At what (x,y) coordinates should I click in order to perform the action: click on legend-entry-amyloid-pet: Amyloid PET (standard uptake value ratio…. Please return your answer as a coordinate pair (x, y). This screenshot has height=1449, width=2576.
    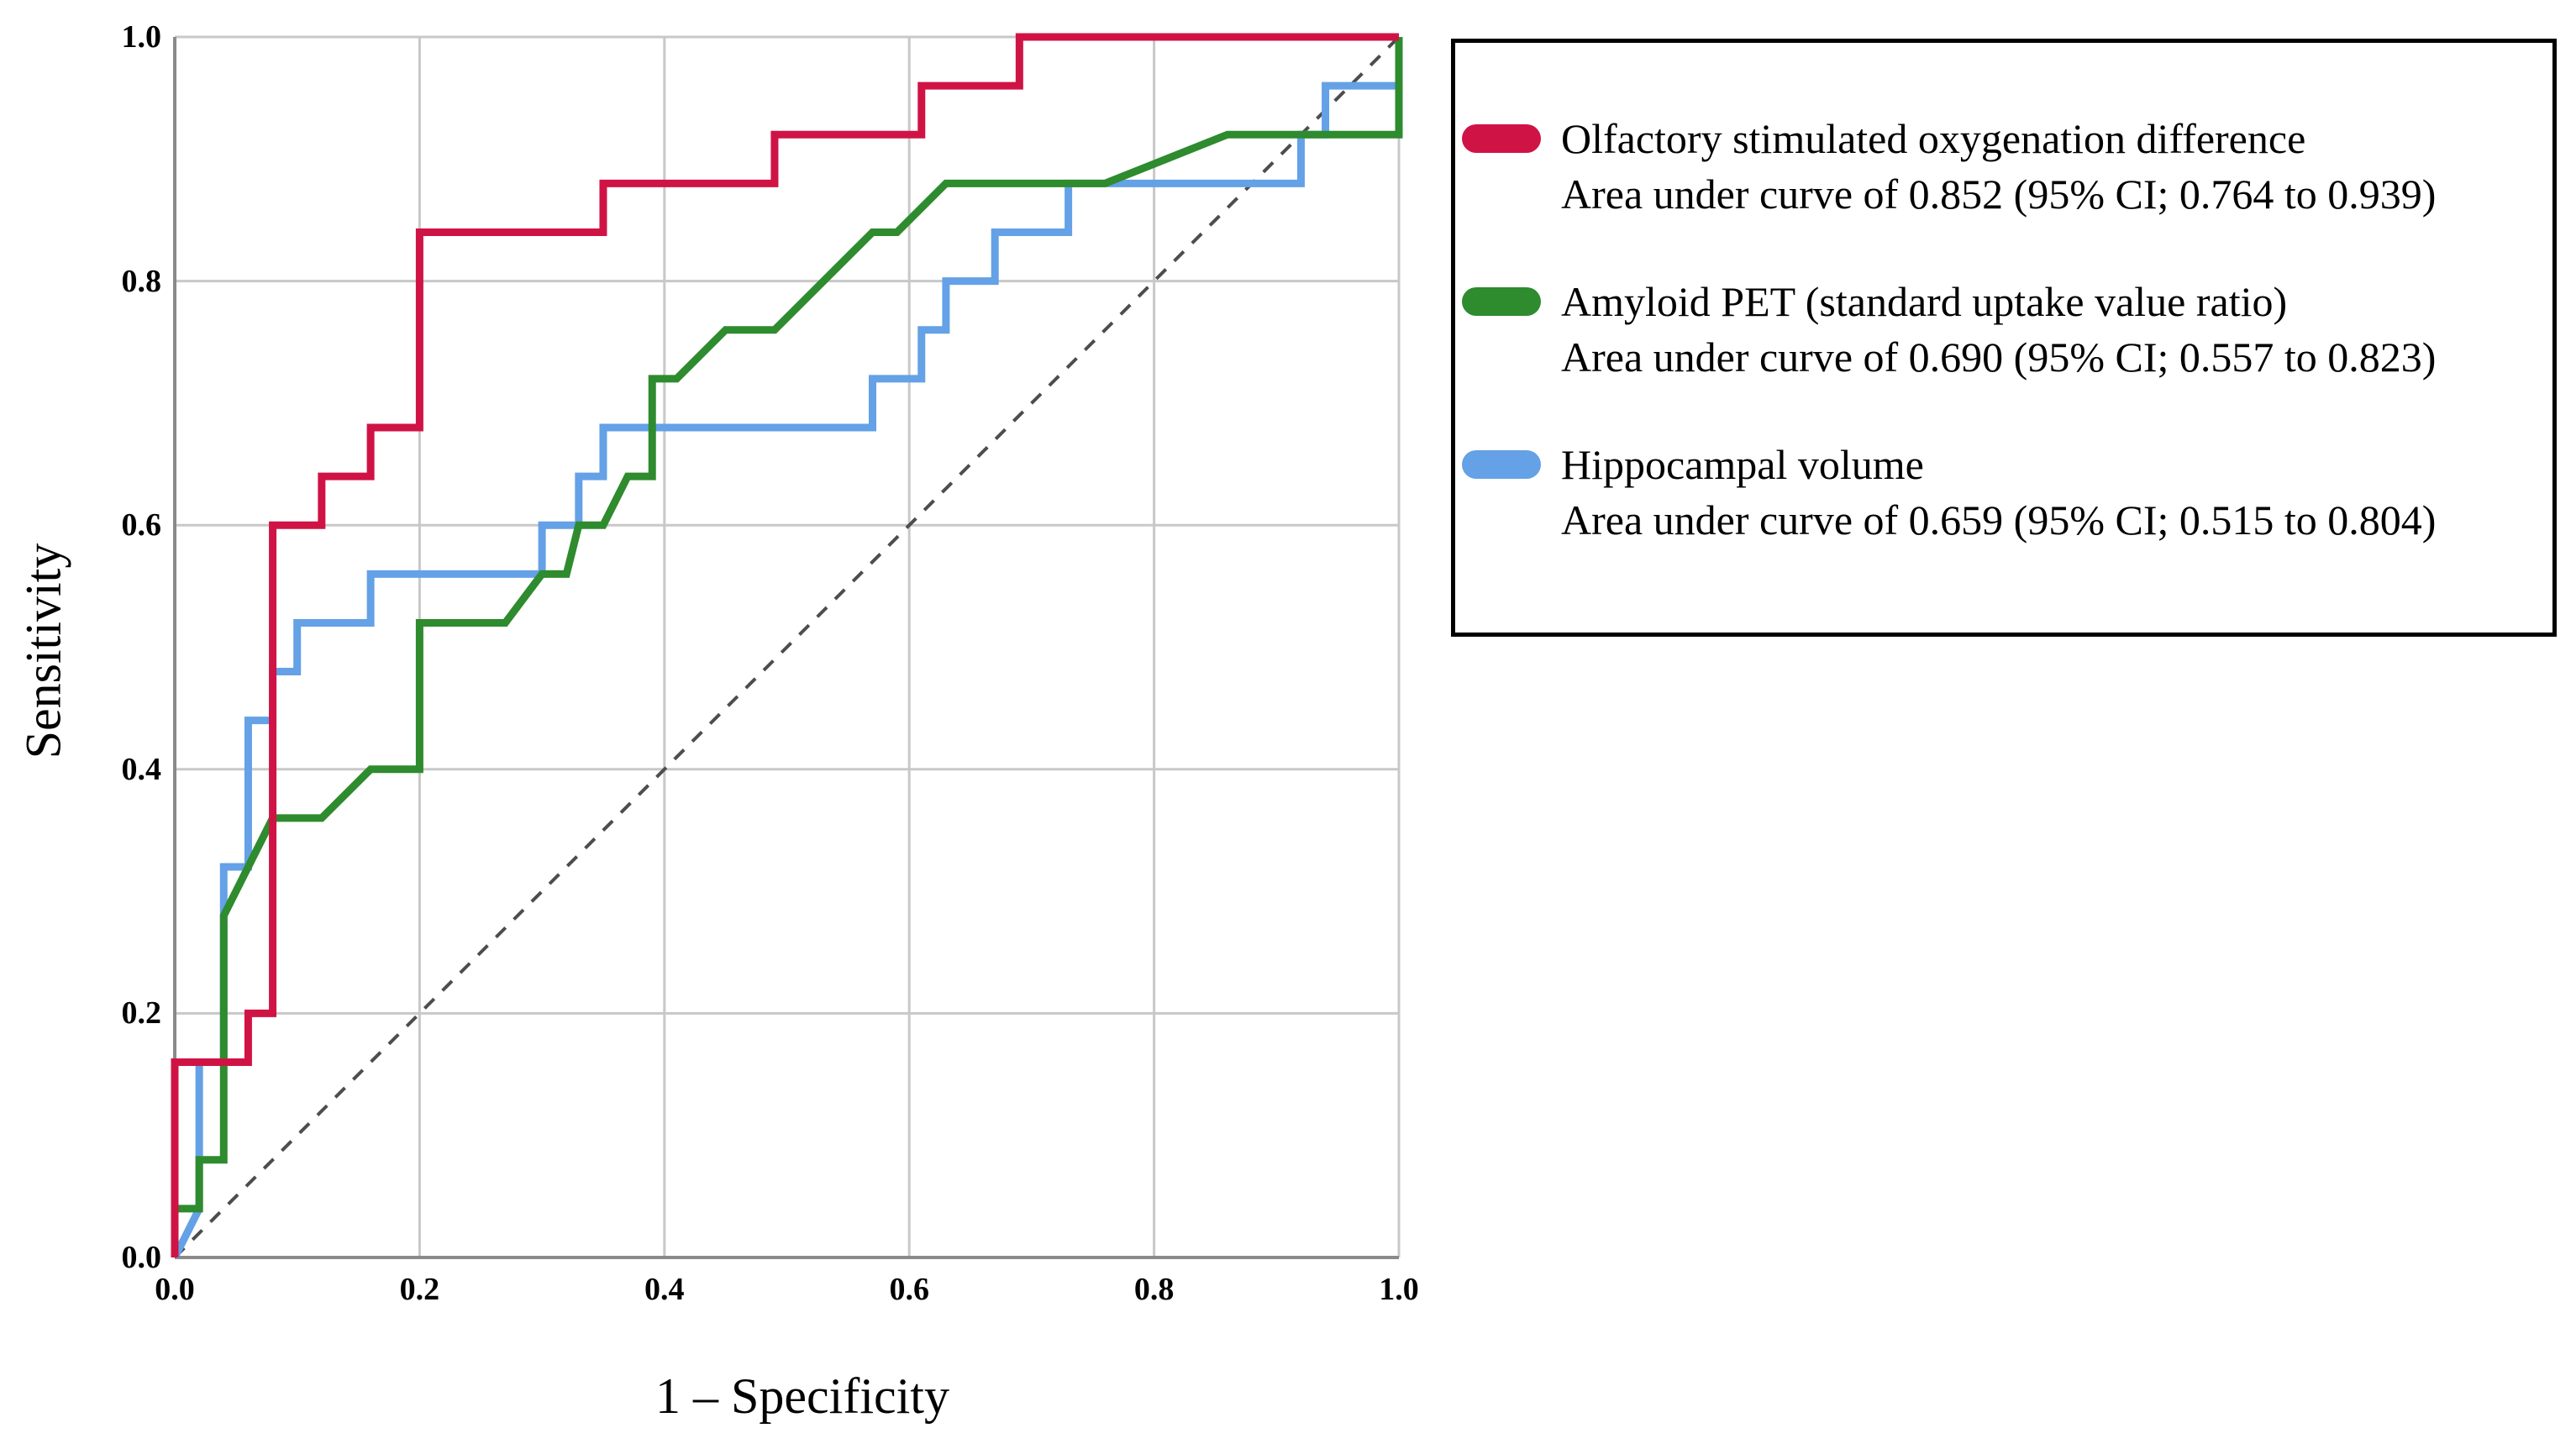
    Looking at the image, I should click on (1999, 329).